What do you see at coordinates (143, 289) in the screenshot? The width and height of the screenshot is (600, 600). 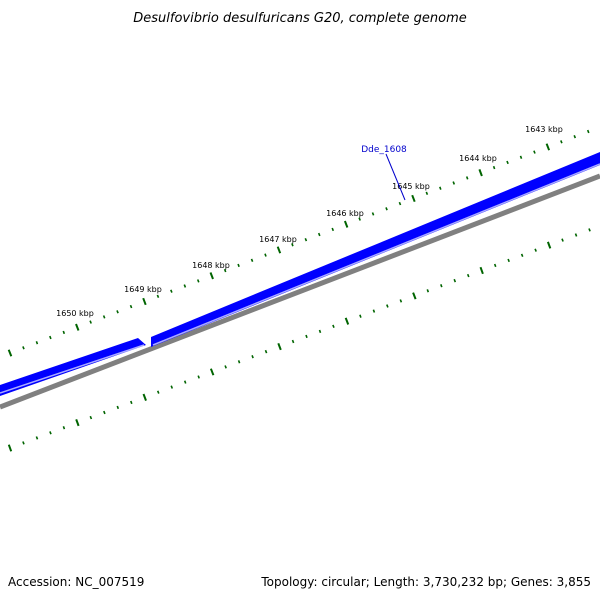 I see `tick-label: 1649 kbp` at bounding box center [143, 289].